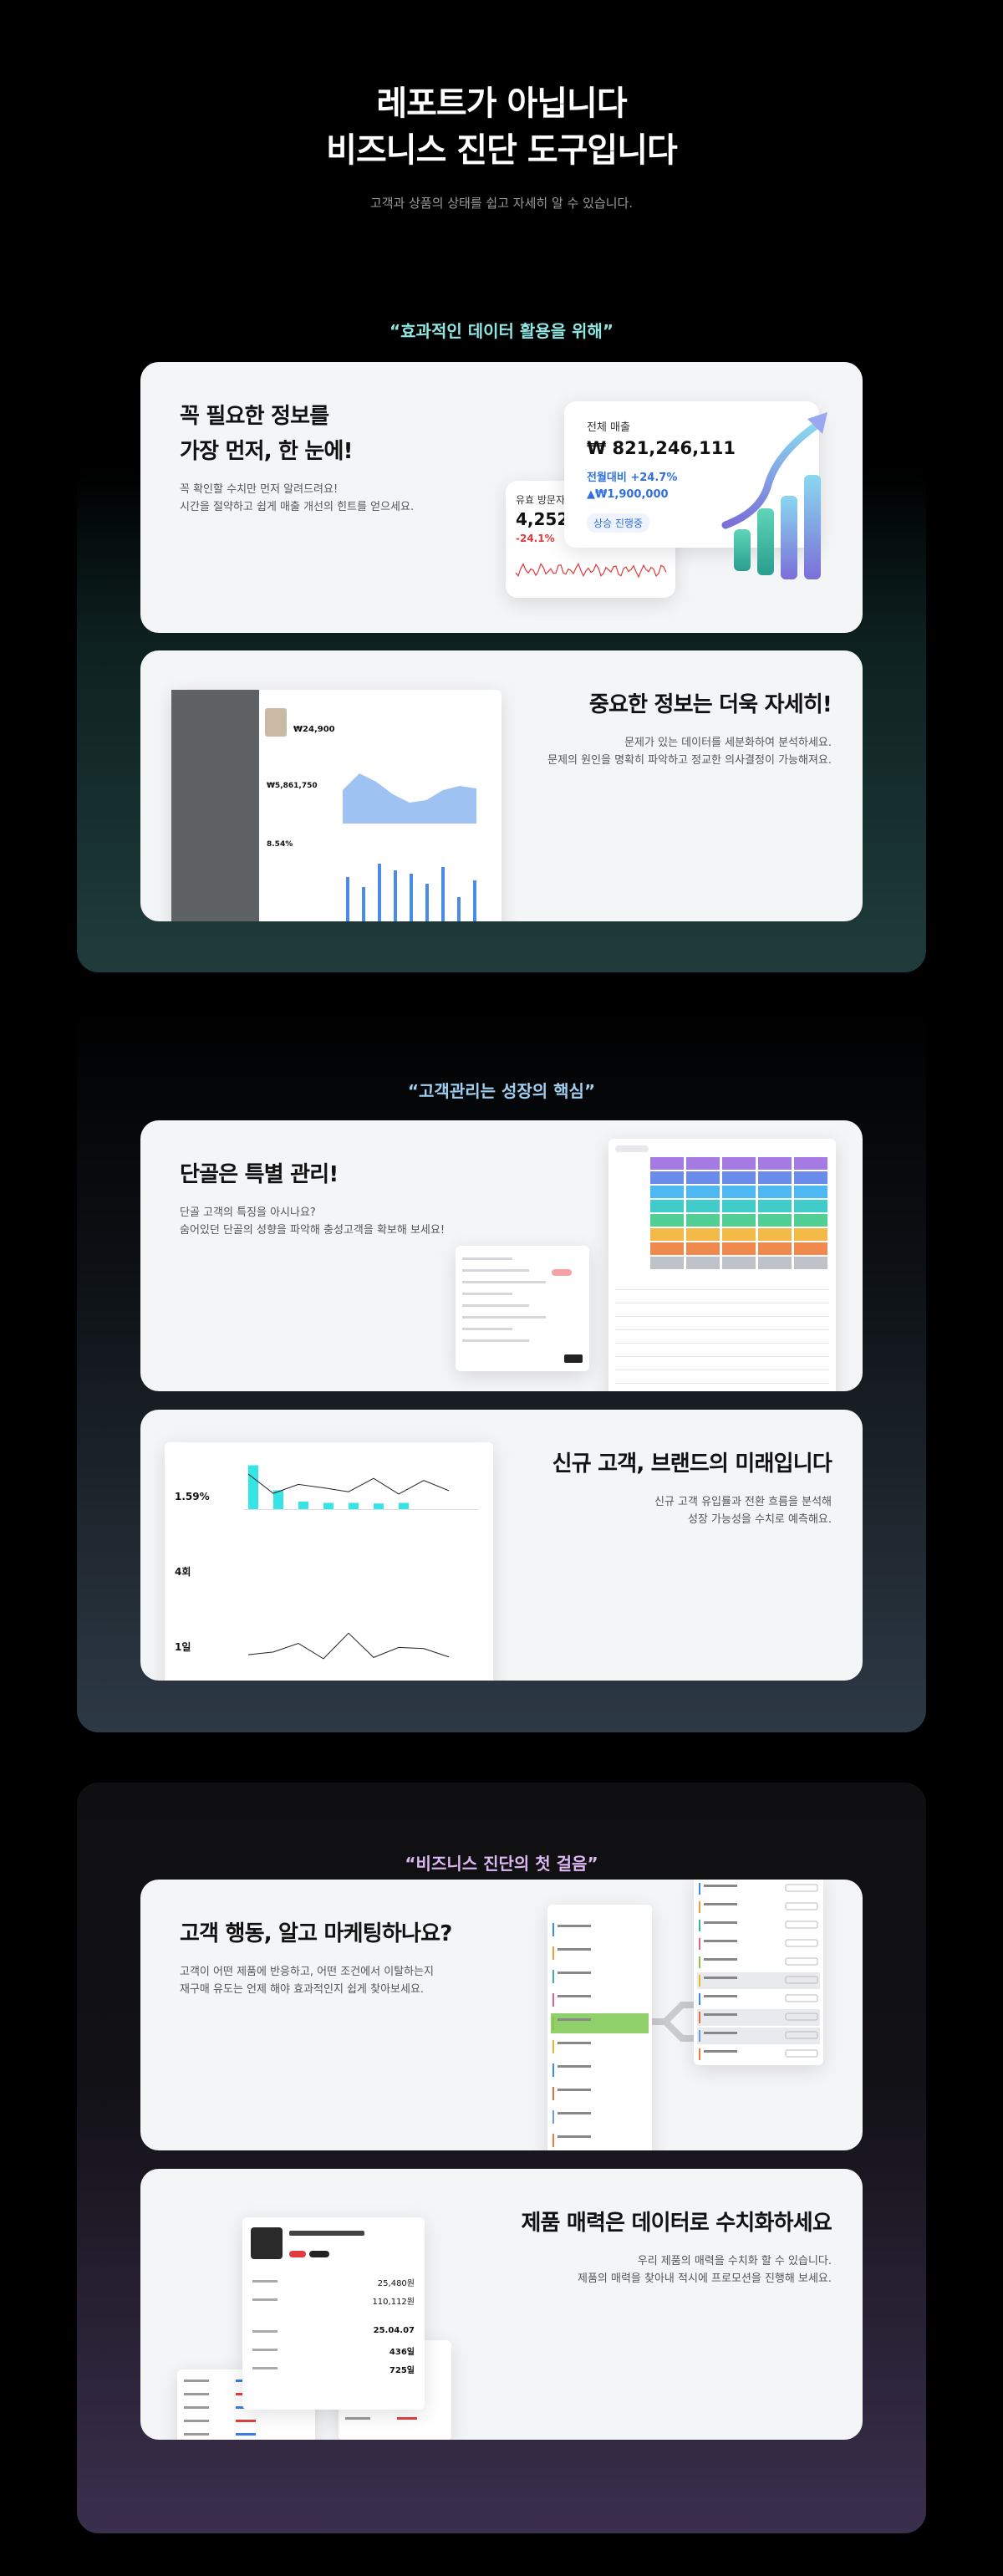 The height and width of the screenshot is (2576, 1003). I want to click on product-value: 25,480원, so click(396, 2283).